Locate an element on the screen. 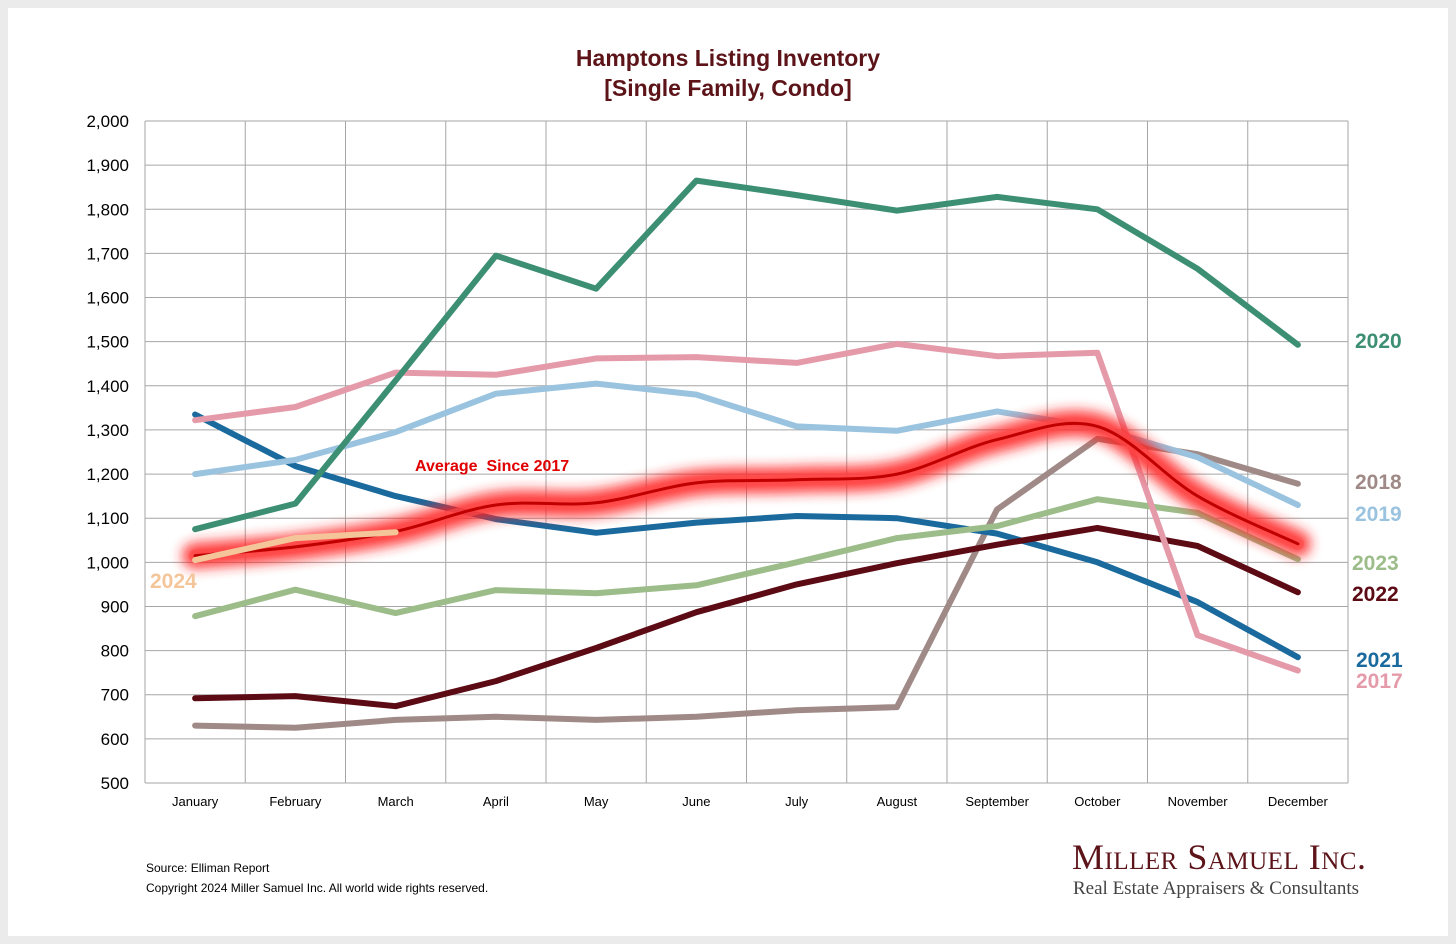  x-tick-label: December is located at coordinates (1298, 801).